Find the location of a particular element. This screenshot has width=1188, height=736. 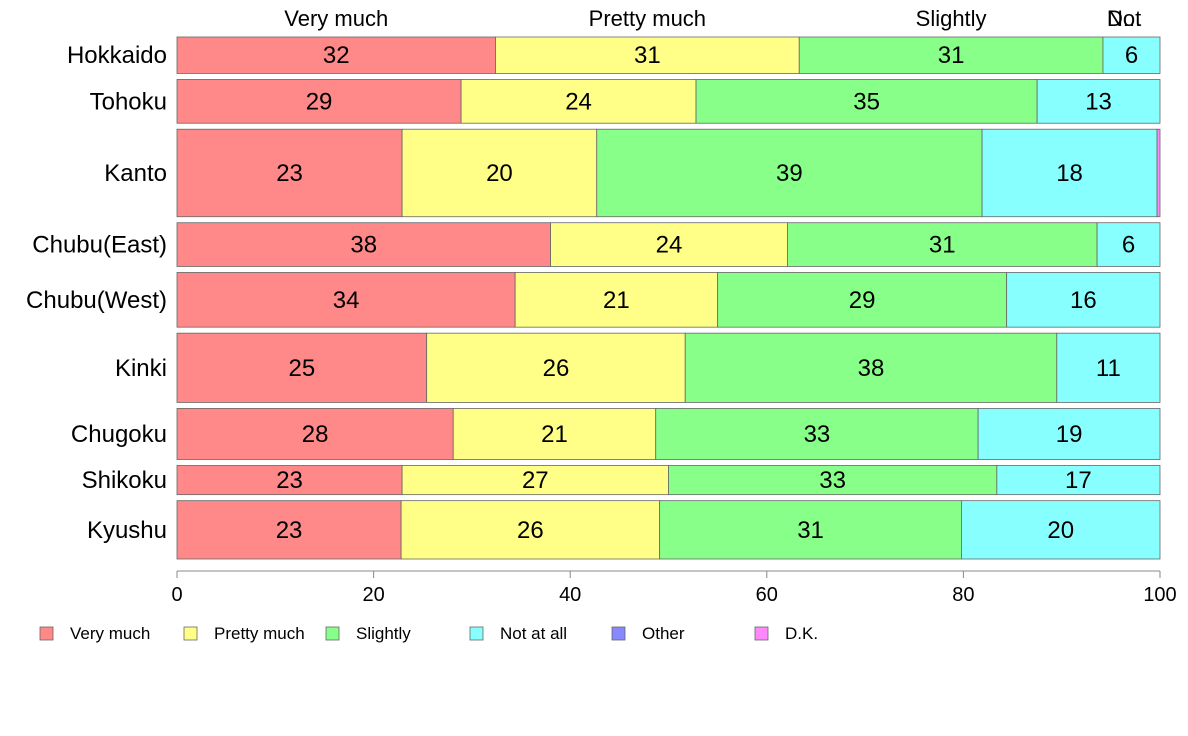

x-tick-label: 0 is located at coordinates (176, 595).